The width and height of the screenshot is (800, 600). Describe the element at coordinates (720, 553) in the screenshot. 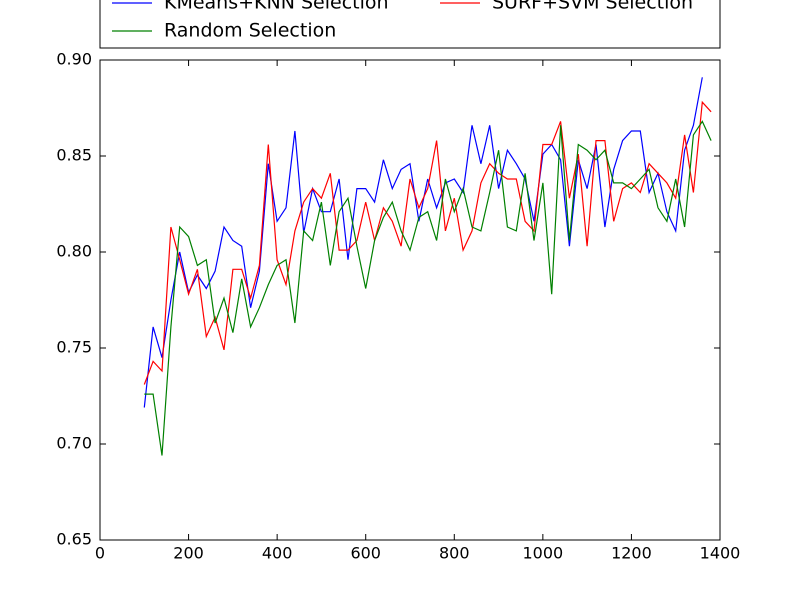

I see `x-tick-label: 1400` at that location.